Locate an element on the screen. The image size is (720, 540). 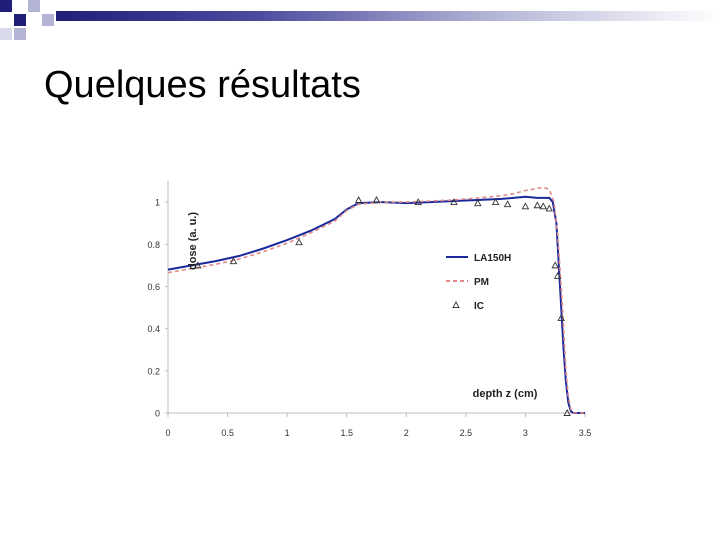
x-tick-label: 2 is located at coordinates (406, 433).